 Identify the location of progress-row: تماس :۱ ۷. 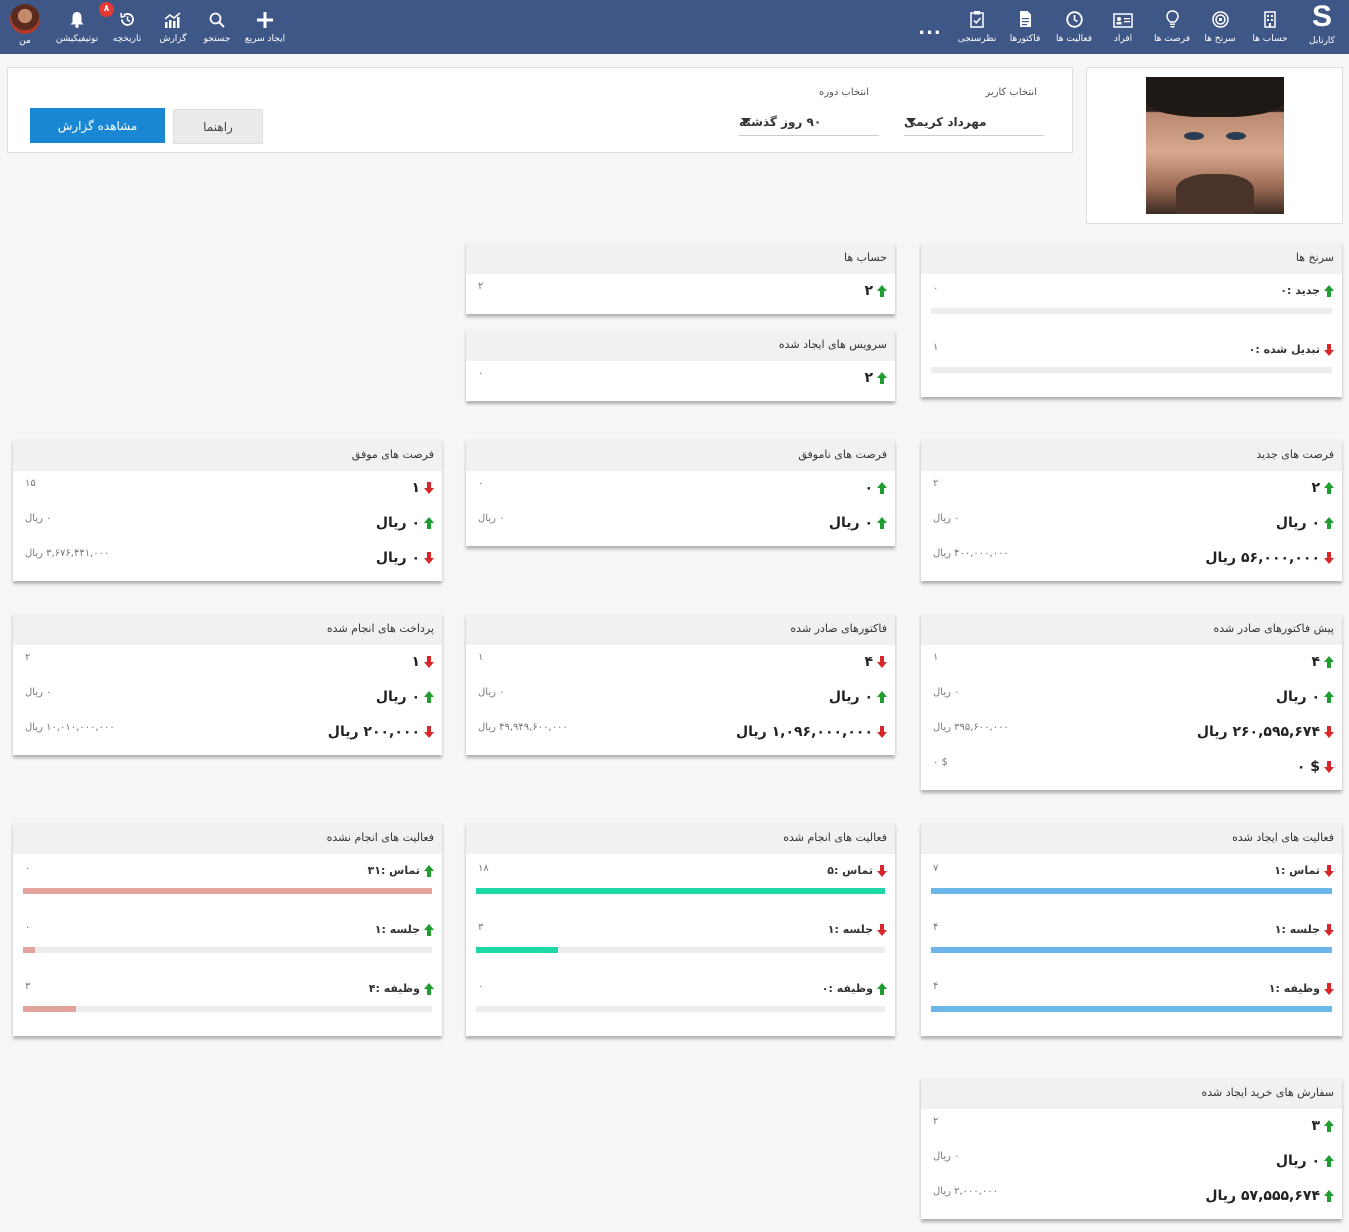
(1131, 883).